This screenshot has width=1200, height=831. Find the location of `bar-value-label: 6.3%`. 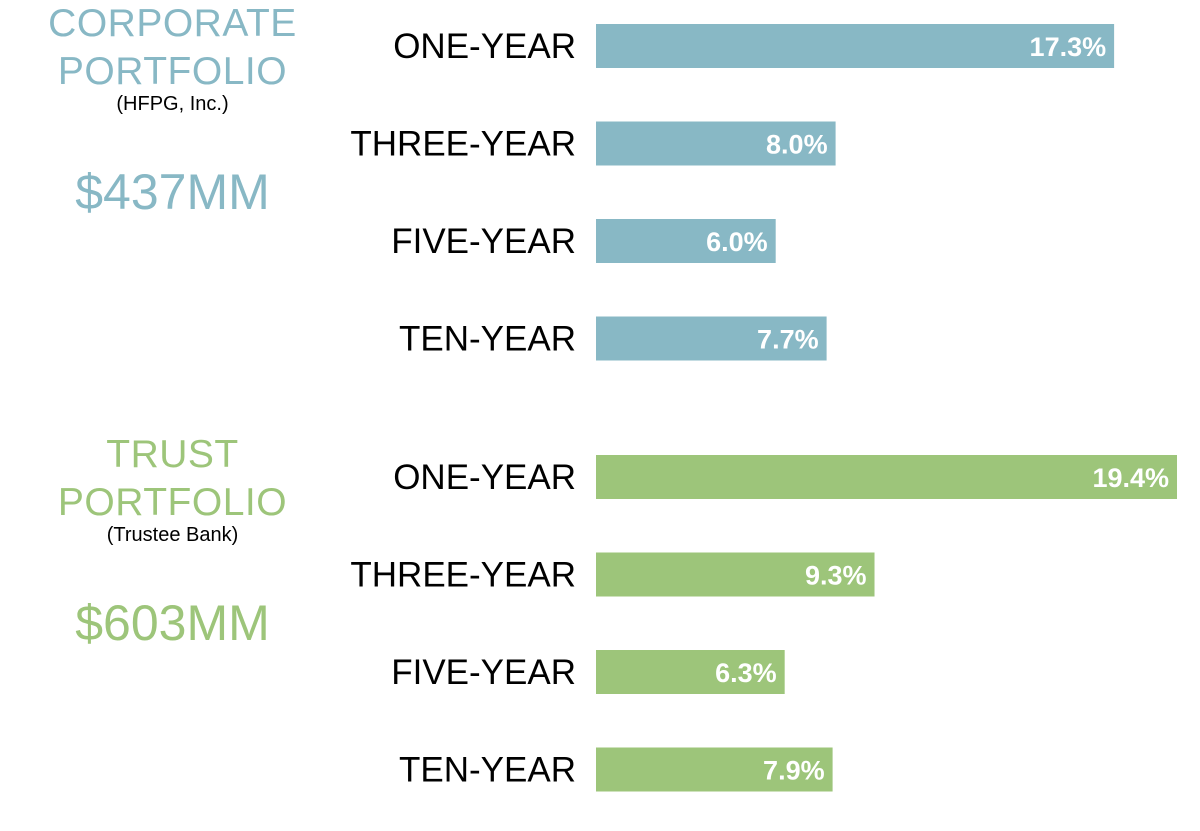

bar-value-label: 6.3% is located at coordinates (746, 673).